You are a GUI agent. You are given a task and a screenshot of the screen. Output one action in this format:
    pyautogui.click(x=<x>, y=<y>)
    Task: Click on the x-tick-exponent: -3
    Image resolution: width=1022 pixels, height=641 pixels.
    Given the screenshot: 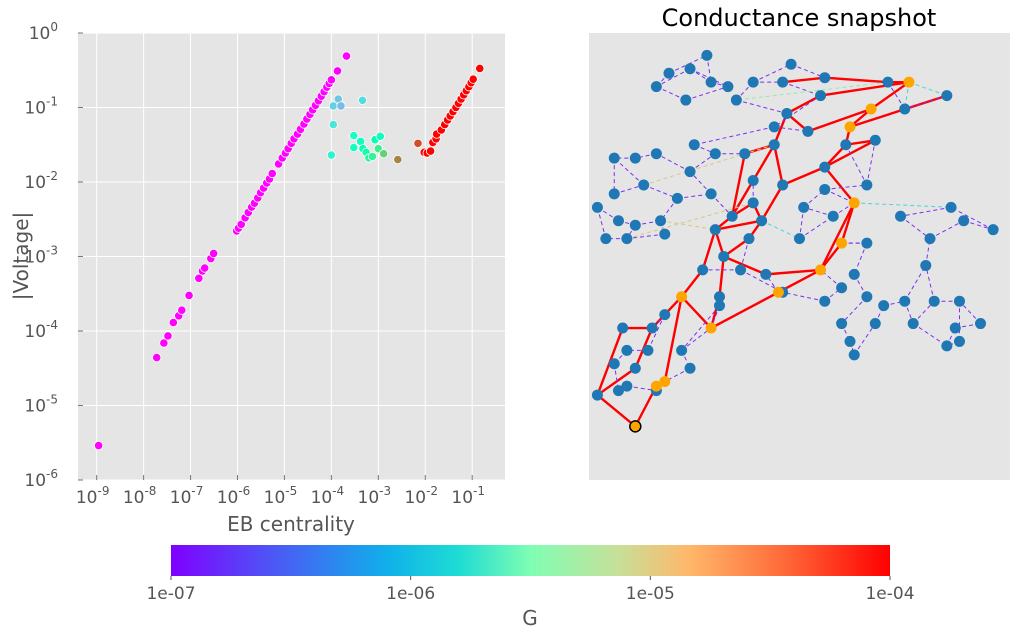 What is the action you would take?
    pyautogui.click(x=385, y=491)
    